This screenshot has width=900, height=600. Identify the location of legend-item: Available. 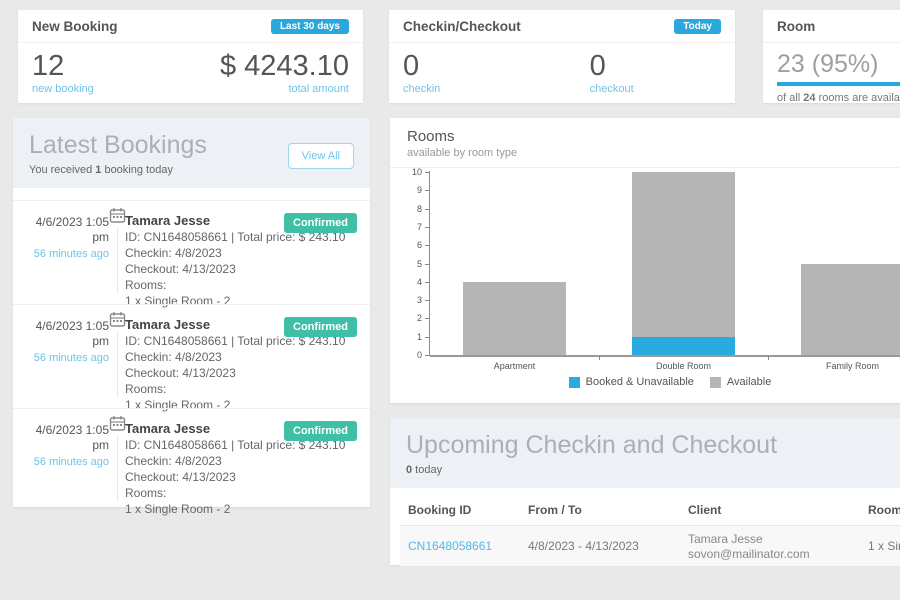
(740, 382).